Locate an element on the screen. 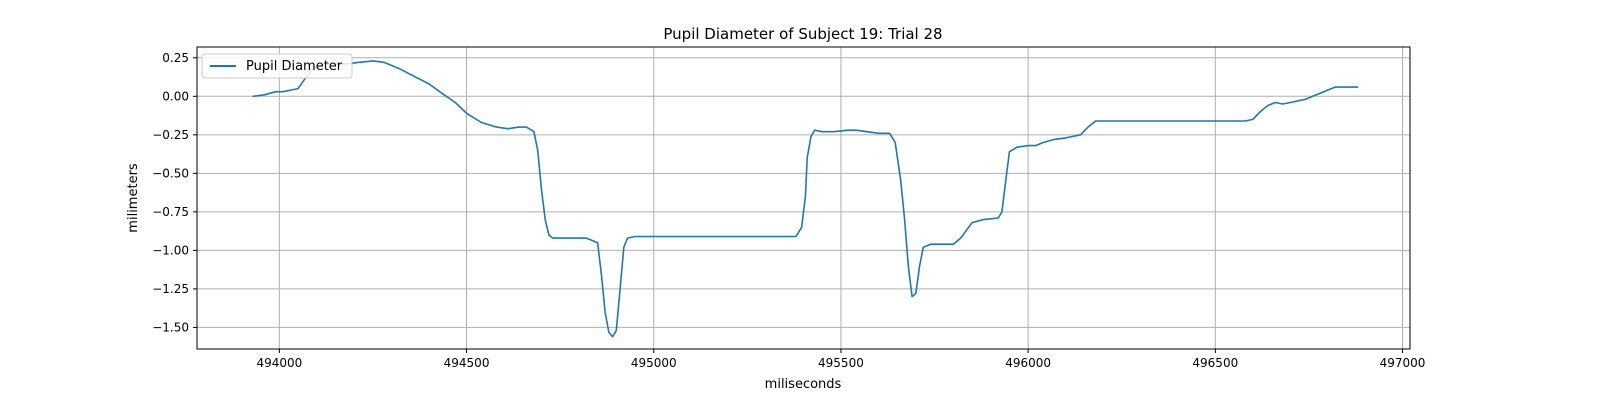 The height and width of the screenshot is (400, 1600). legend: Pupil Diameter is located at coordinates (277, 66).